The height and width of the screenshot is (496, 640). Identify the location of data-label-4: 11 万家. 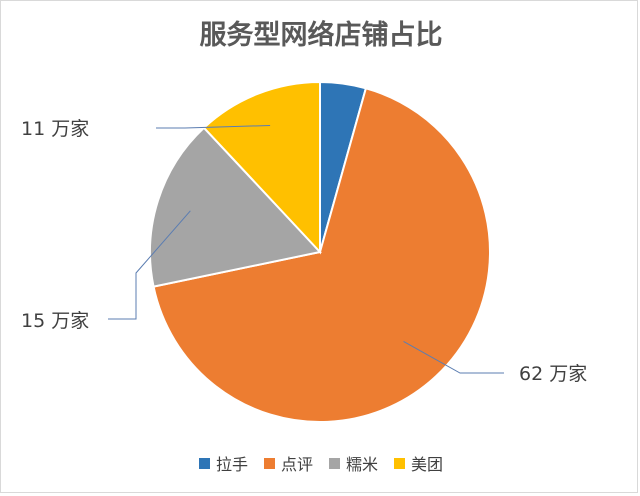
(55, 129).